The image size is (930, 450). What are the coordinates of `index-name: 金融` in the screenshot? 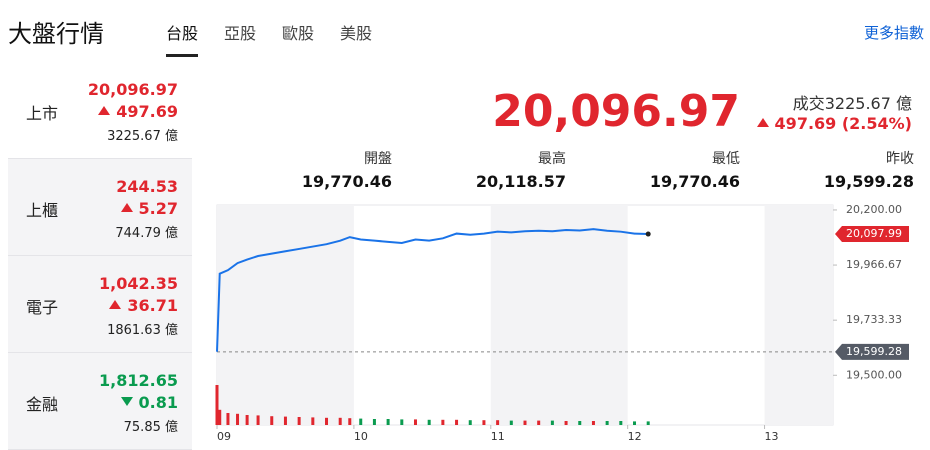 It's located at (42, 404).